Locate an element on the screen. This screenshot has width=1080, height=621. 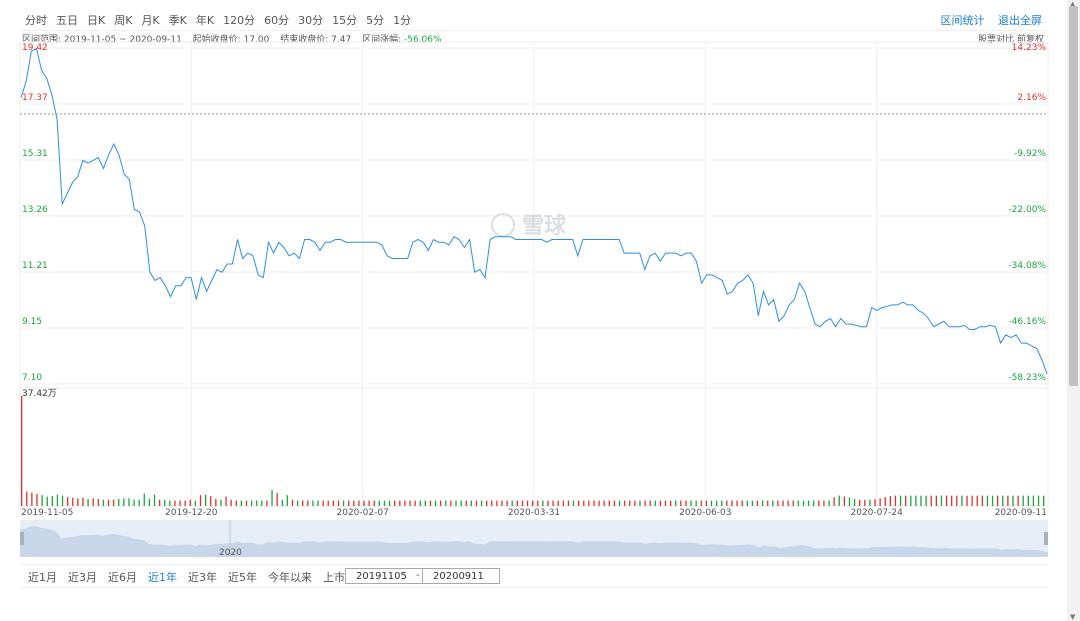
toolbar-actions: 区间统计 退出全屏 is located at coordinates (987, 20).